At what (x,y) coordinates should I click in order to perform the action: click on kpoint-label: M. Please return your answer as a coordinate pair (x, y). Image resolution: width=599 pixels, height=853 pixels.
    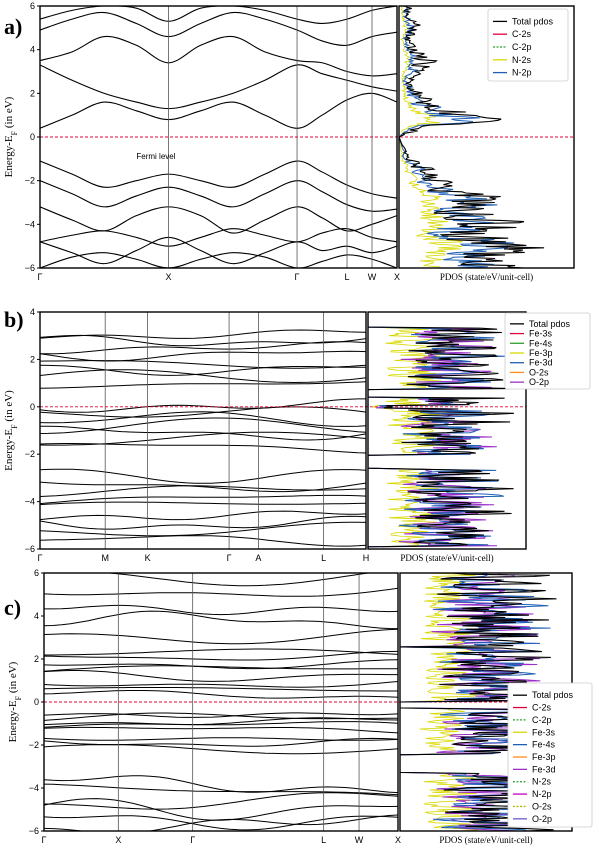
    Looking at the image, I should click on (105, 558).